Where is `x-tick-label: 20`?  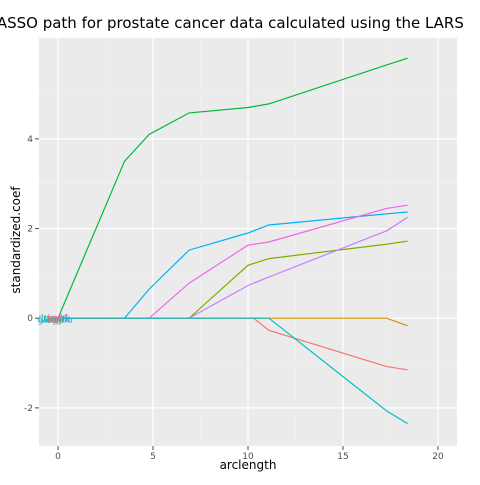
x-tick-label: 20 is located at coordinates (438, 457).